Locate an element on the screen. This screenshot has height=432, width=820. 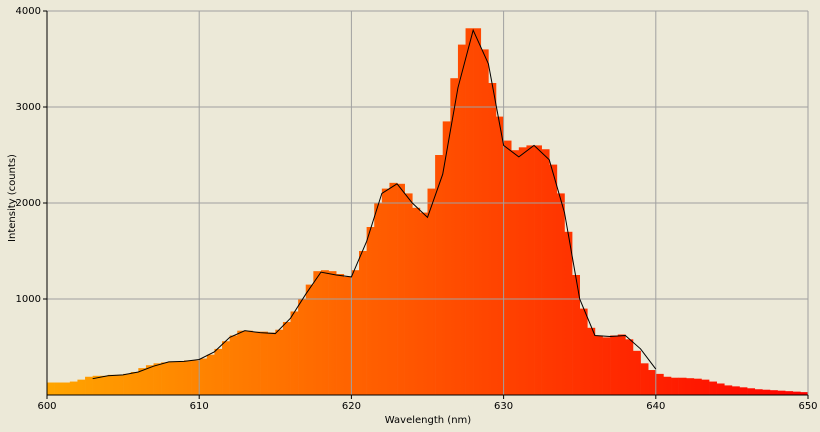
y-tick-label: 1000 is located at coordinates (28, 299).